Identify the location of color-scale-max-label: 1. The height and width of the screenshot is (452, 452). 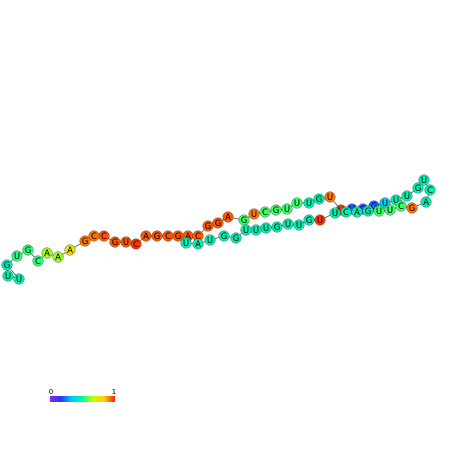
(114, 392).